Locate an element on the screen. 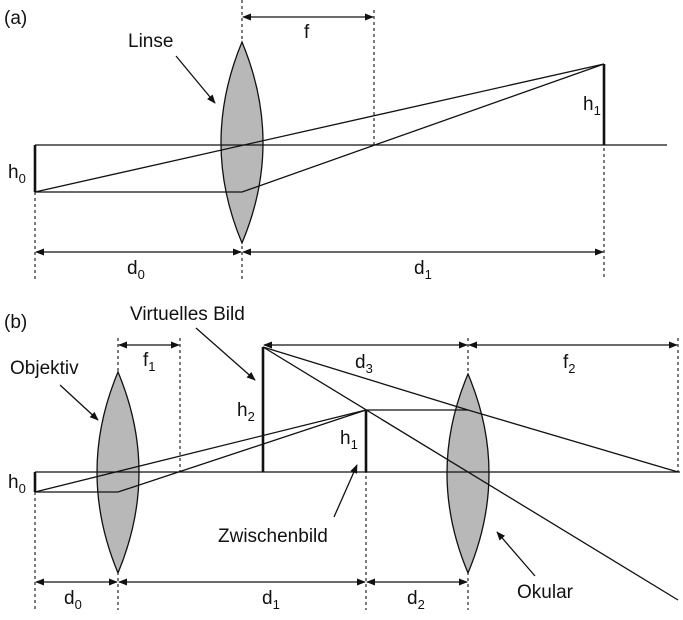 The height and width of the screenshot is (620, 683). label: f1 is located at coordinates (149, 362).